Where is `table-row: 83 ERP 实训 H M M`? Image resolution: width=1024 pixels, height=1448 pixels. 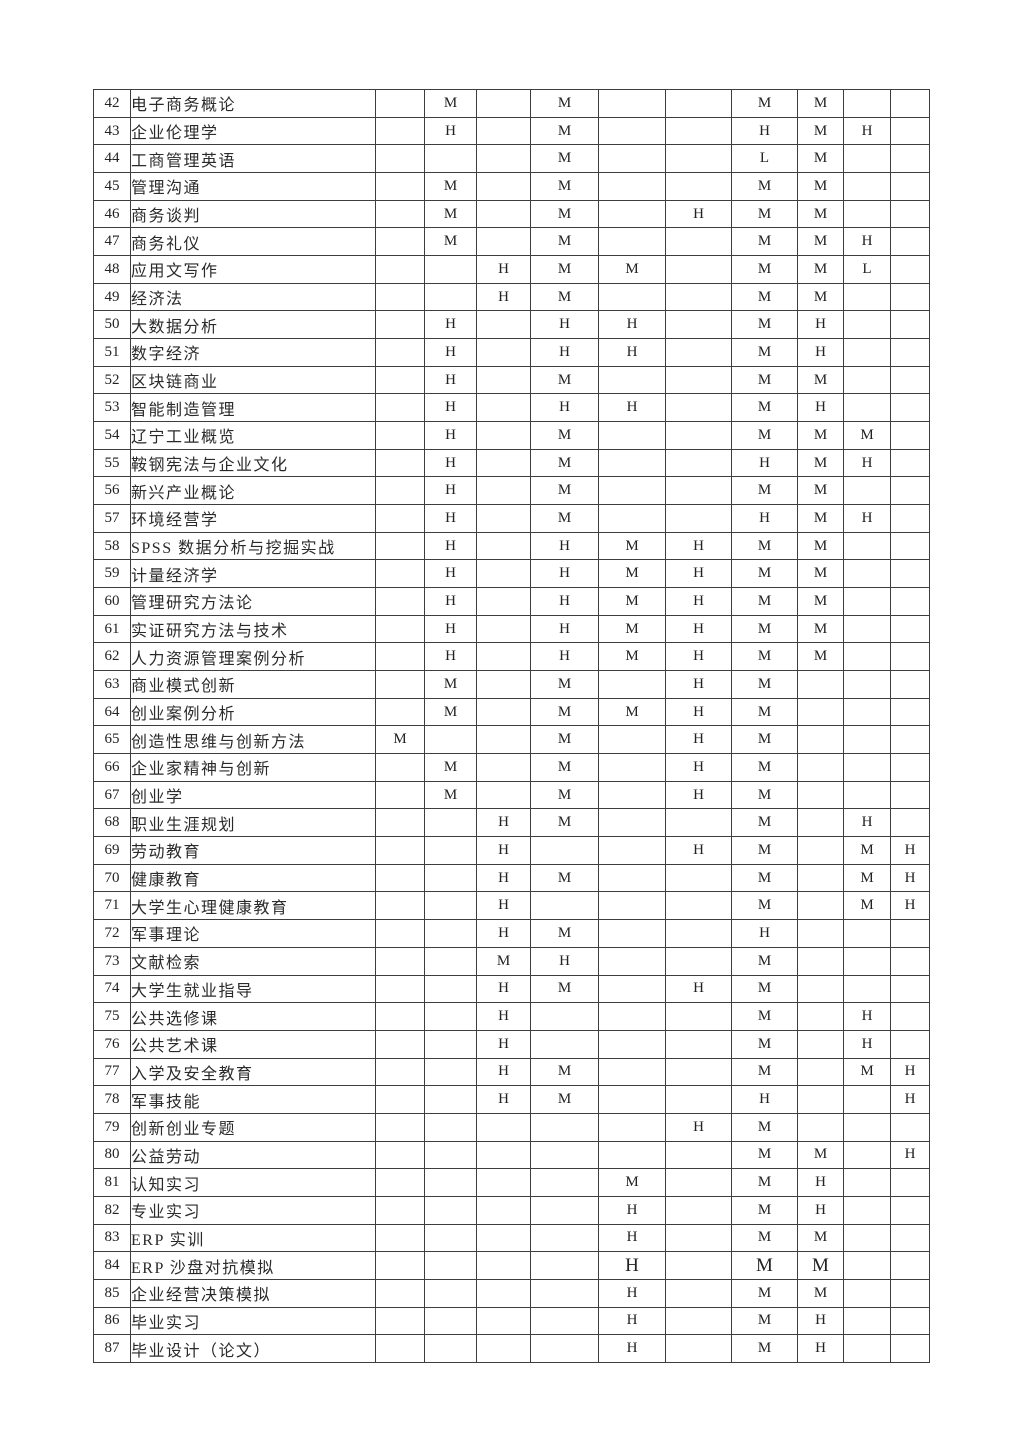
table-row: 83 ERP 实训 H M M is located at coordinates (511, 1238).